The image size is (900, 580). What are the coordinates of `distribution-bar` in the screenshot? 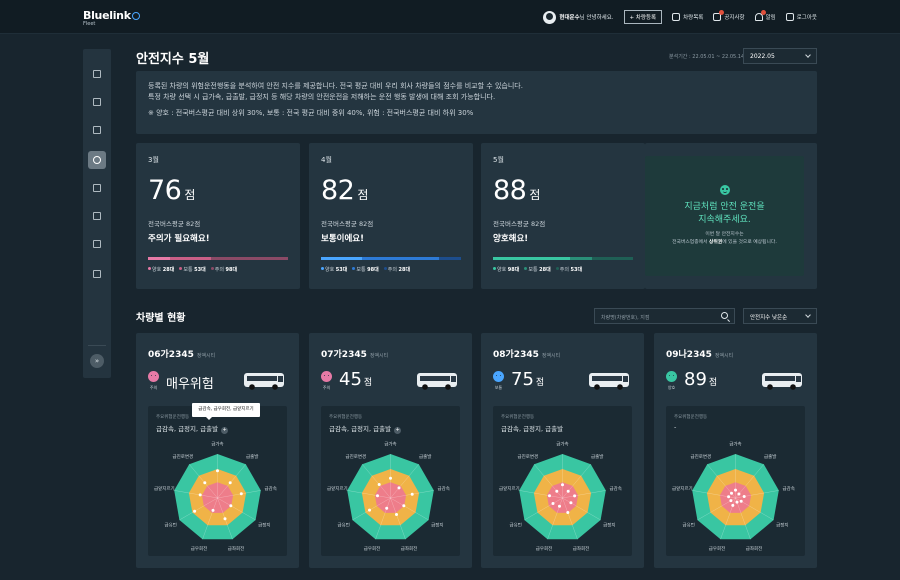 It's located at (391, 258).